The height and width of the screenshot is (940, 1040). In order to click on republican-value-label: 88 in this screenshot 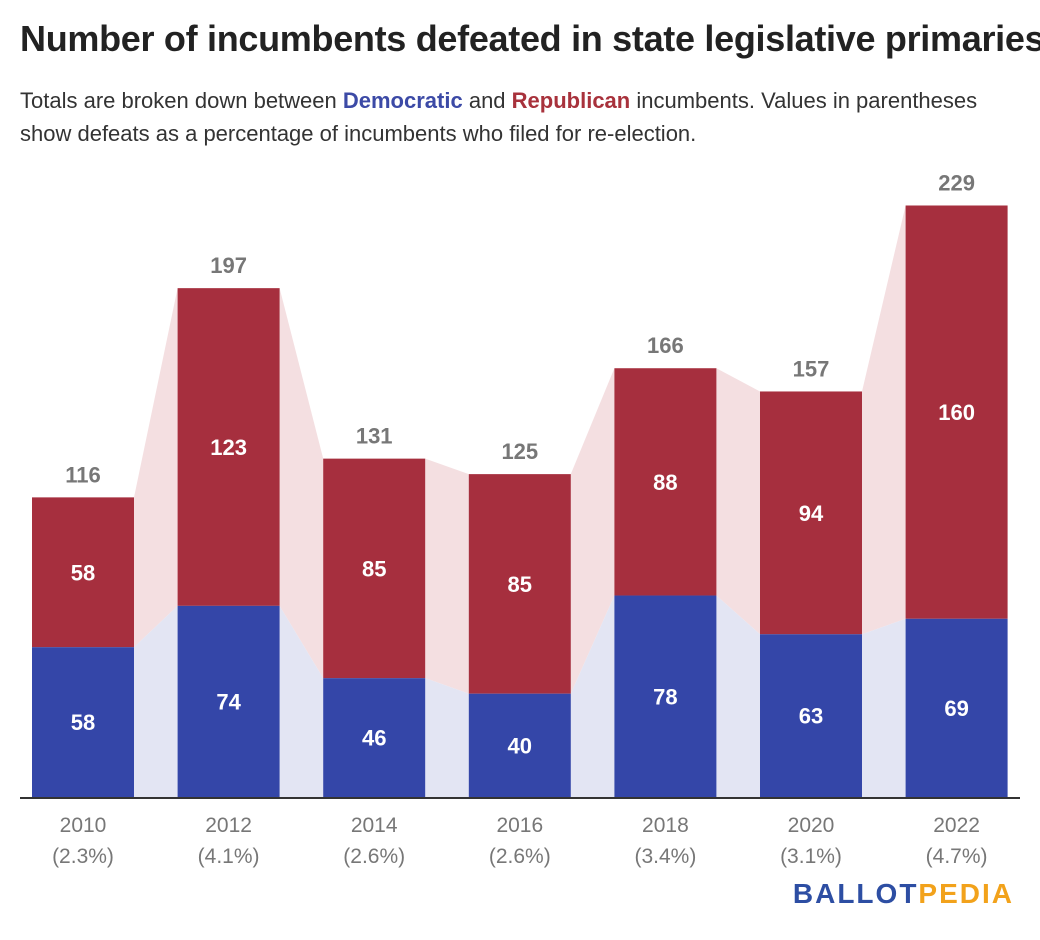, I will do `click(665, 482)`.